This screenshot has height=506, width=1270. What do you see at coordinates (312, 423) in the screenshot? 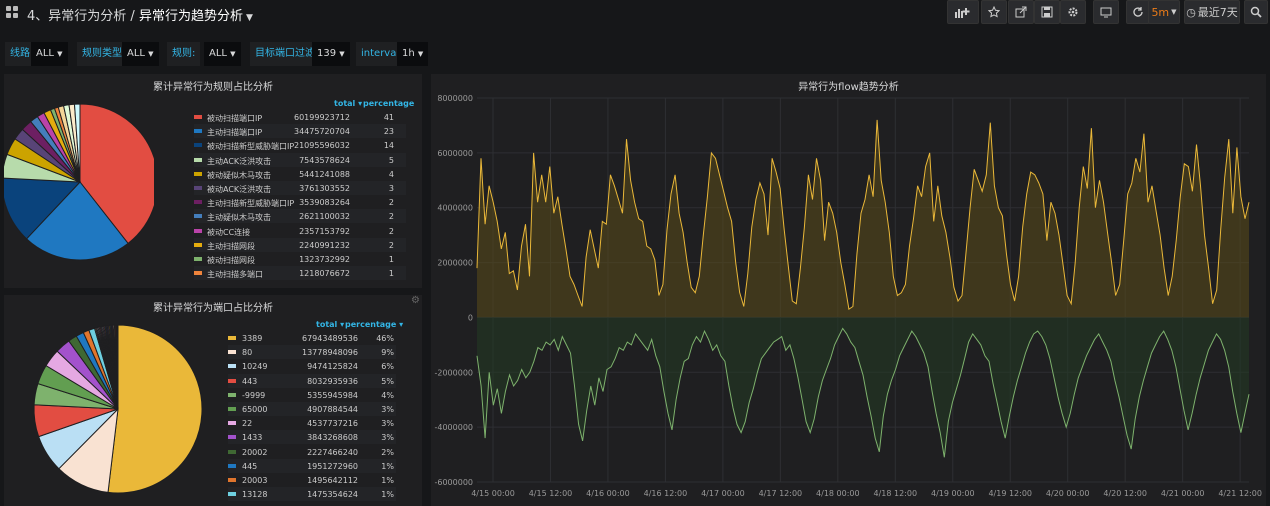
I see `legend-row: 22 4537737216 3%` at bounding box center [312, 423].